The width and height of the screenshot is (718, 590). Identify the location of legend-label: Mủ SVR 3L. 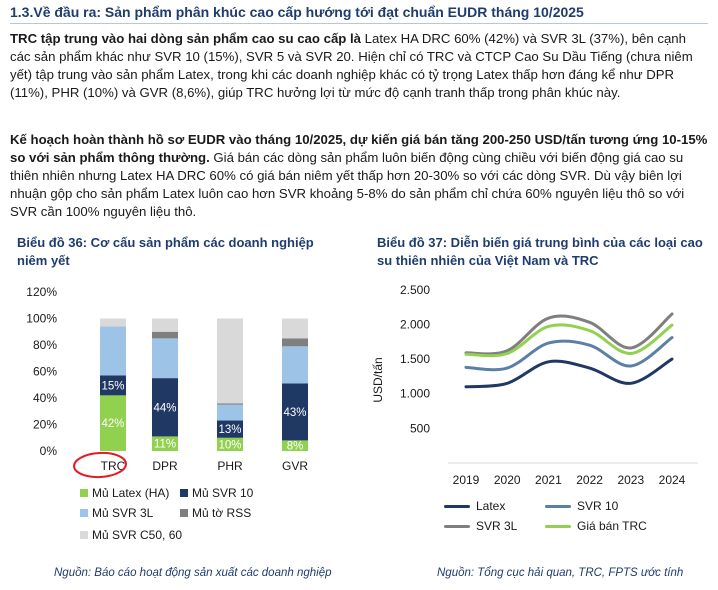
(123, 513).